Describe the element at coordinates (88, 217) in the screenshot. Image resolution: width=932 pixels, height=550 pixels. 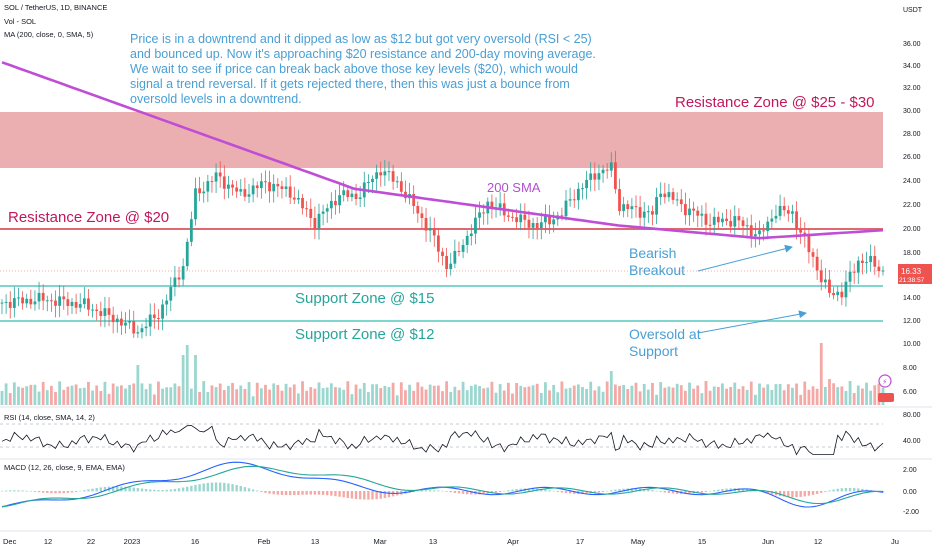
I see `resistance-20-label: Resistance Zone @ $20` at that location.